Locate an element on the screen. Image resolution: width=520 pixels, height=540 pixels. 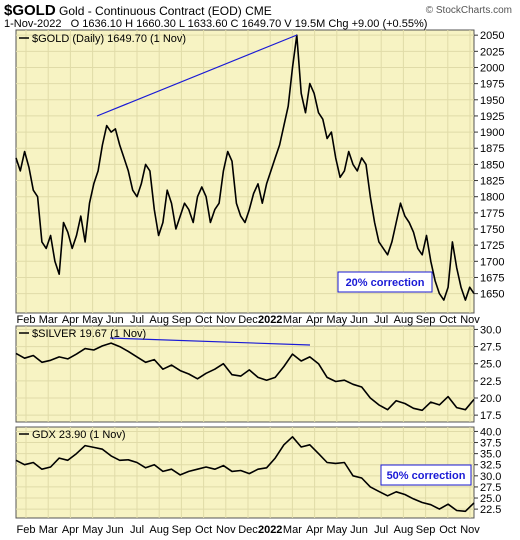
y-tick-label: 20.0 is located at coordinates (490, 399).